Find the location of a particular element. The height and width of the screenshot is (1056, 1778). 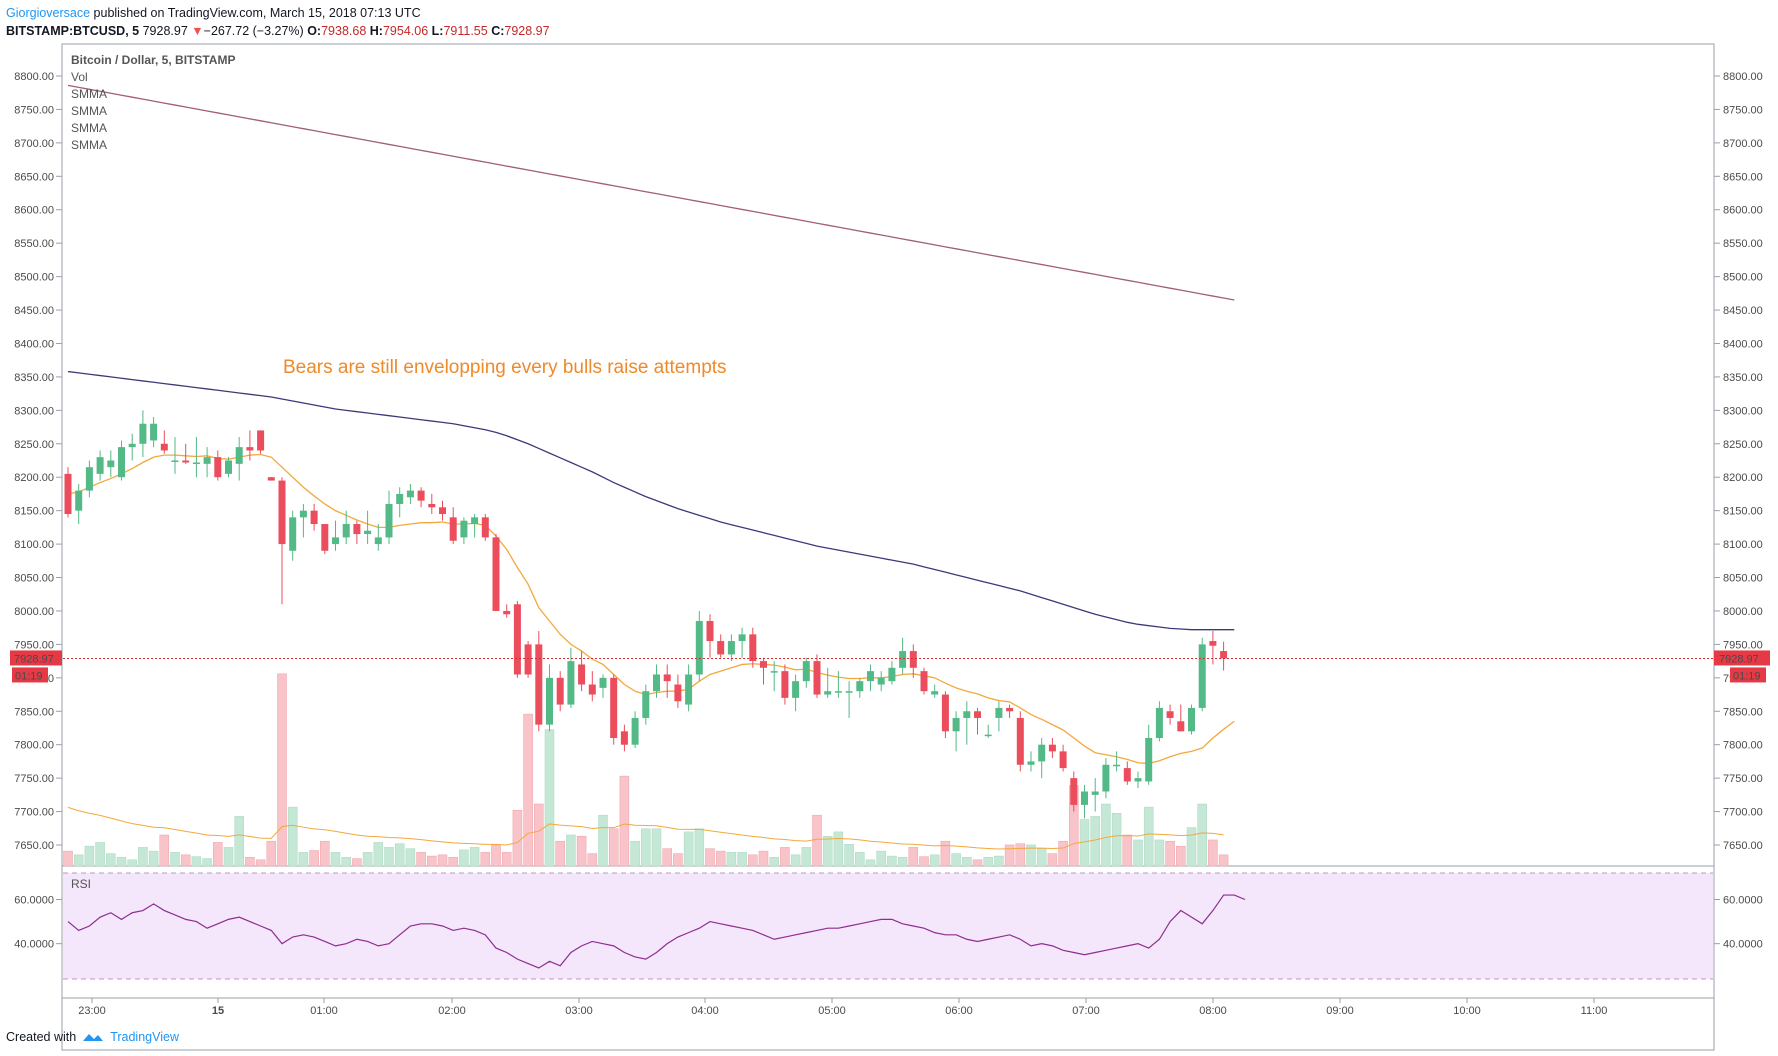

close-value: 7928.97 is located at coordinates (527, 31).